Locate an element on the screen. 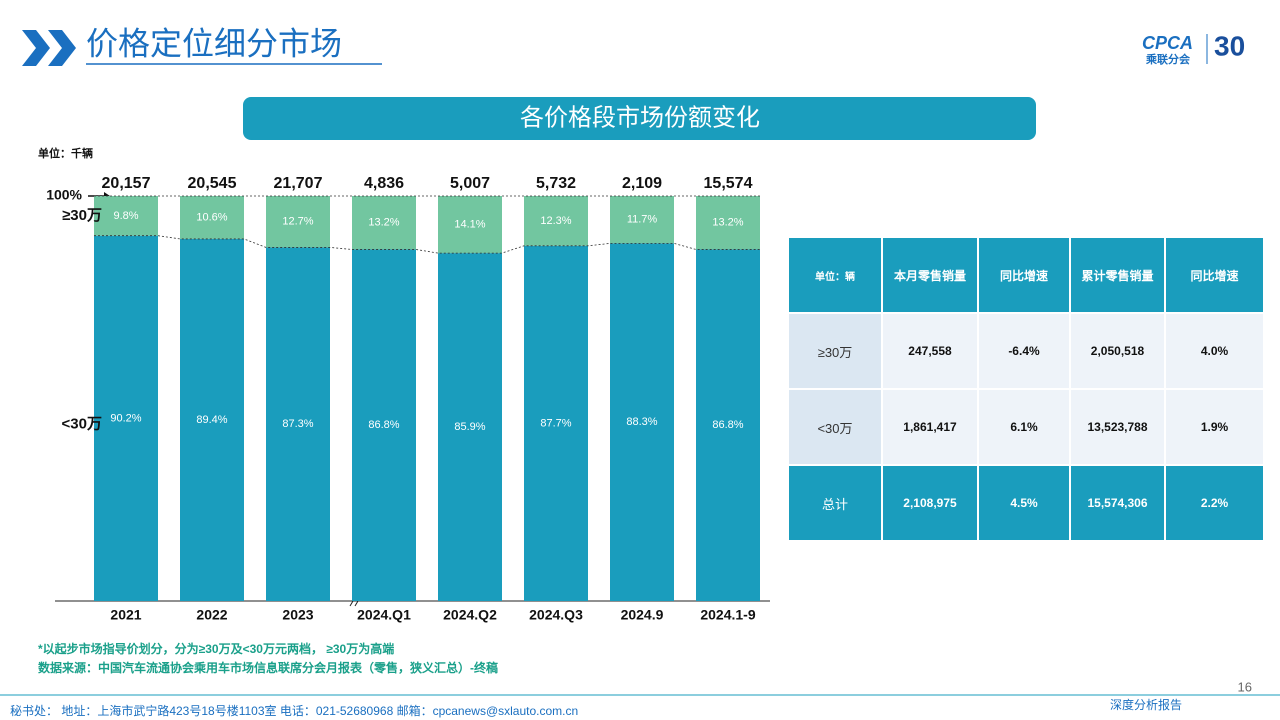 The image size is (1280, 720). table-cell: 13,523,788 is located at coordinates (1117, 427).